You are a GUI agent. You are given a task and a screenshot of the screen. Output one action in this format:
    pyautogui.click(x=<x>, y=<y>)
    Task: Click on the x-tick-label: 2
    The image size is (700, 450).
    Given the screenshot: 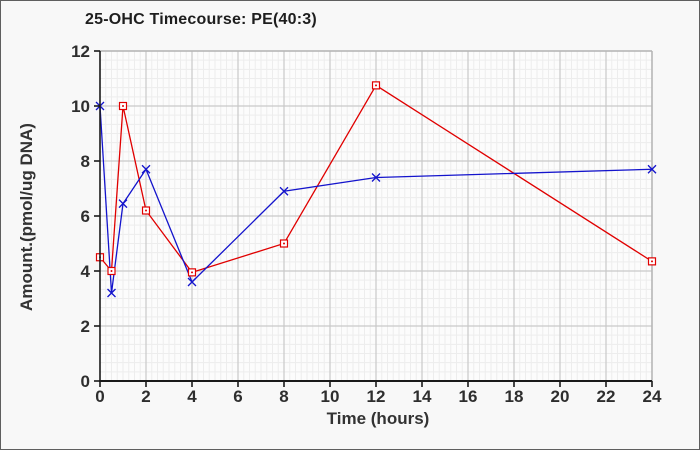 What is the action you would take?
    pyautogui.click(x=145, y=396)
    